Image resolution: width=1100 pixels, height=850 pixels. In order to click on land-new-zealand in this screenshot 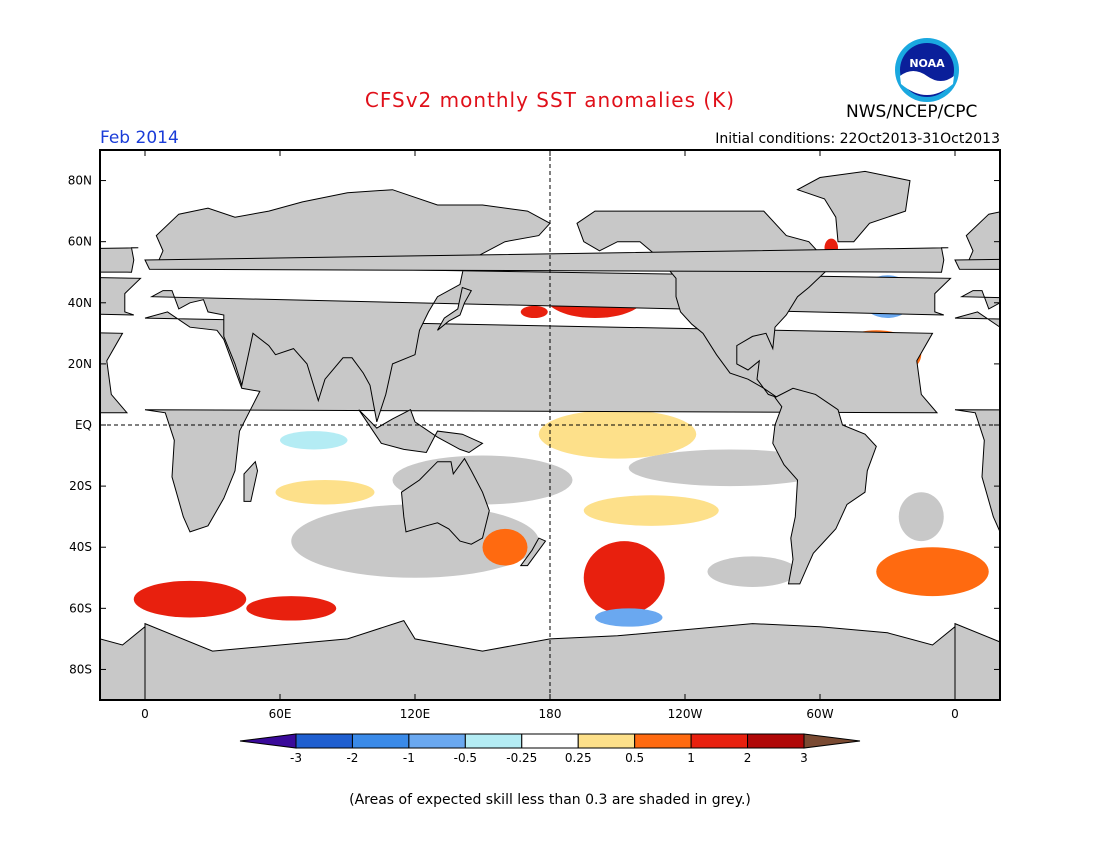, I will do `click(533, 552)`.